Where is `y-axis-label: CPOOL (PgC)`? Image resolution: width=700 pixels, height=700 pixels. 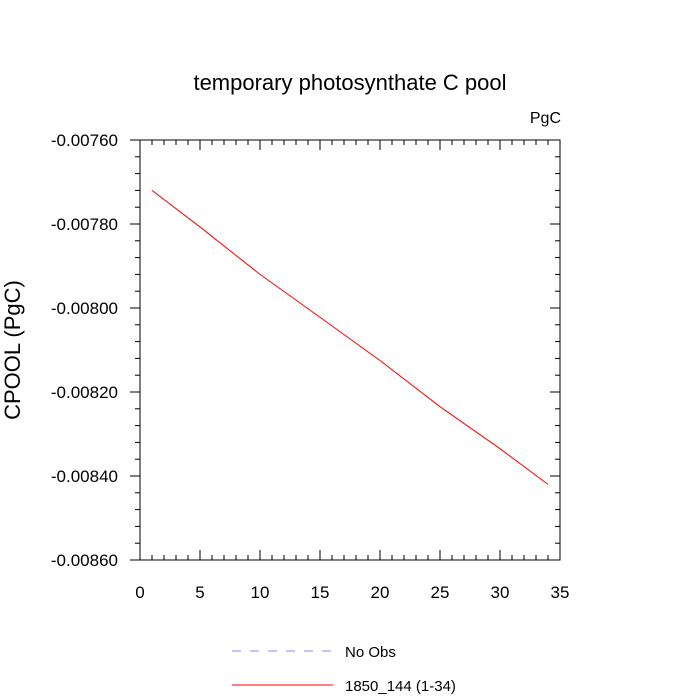 y-axis-label: CPOOL (PgC) is located at coordinates (12, 350).